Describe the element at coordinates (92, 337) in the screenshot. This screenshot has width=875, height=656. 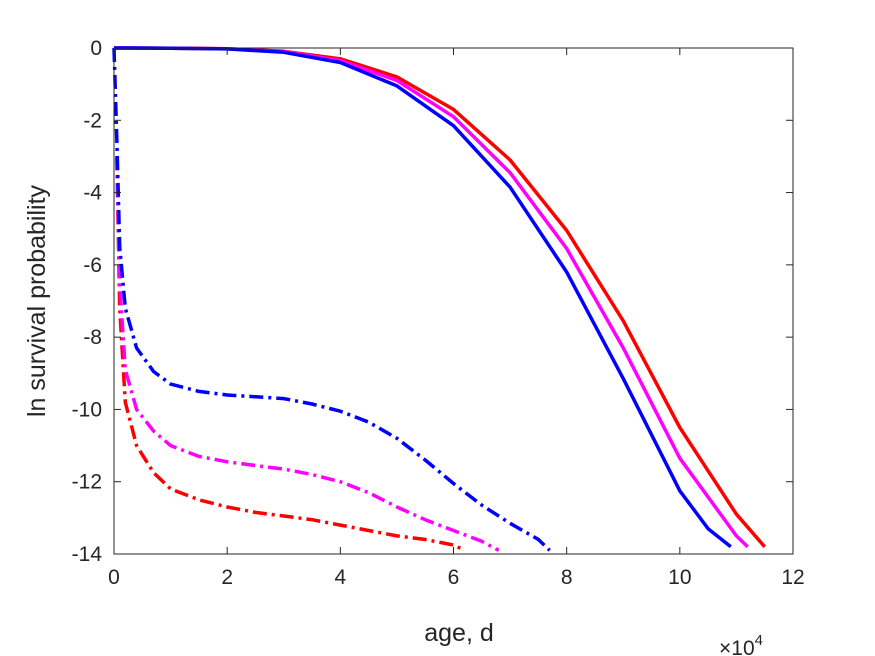
I see `y-tick-label: -8` at that location.